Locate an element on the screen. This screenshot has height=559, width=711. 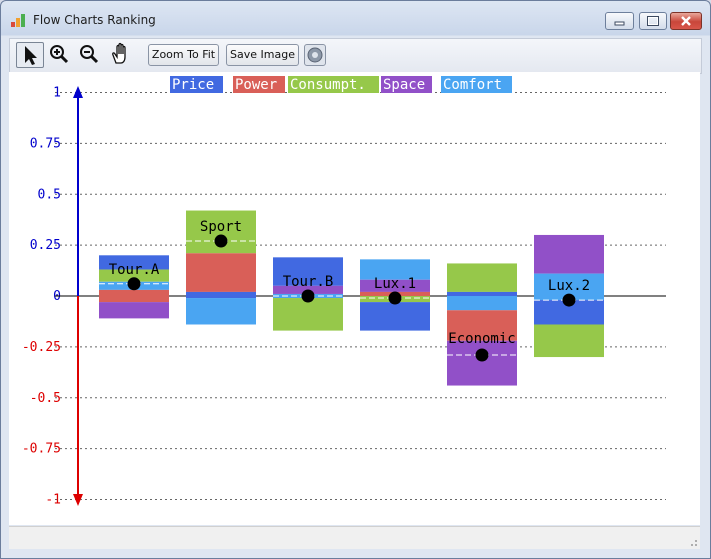
zoom-in-icon is located at coordinates (59, 54).